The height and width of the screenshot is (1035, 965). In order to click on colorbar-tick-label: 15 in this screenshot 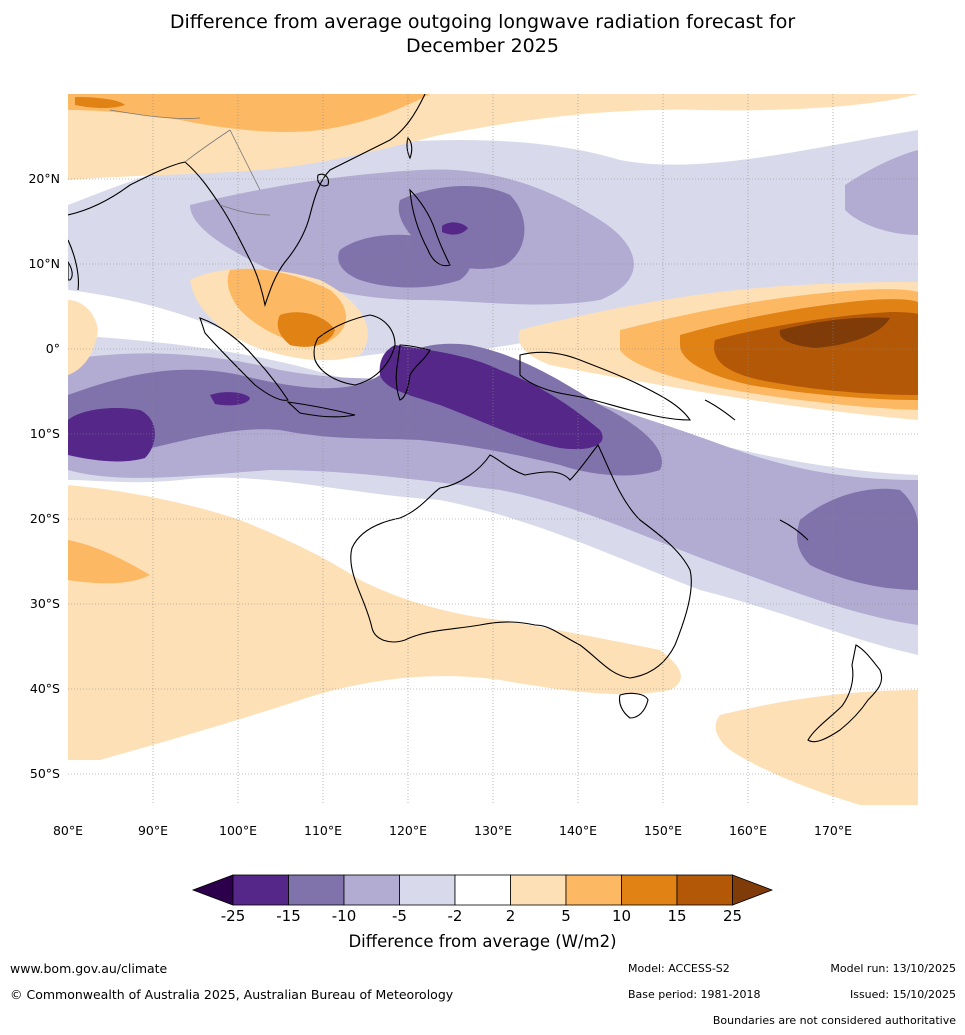, I will do `click(677, 916)`.